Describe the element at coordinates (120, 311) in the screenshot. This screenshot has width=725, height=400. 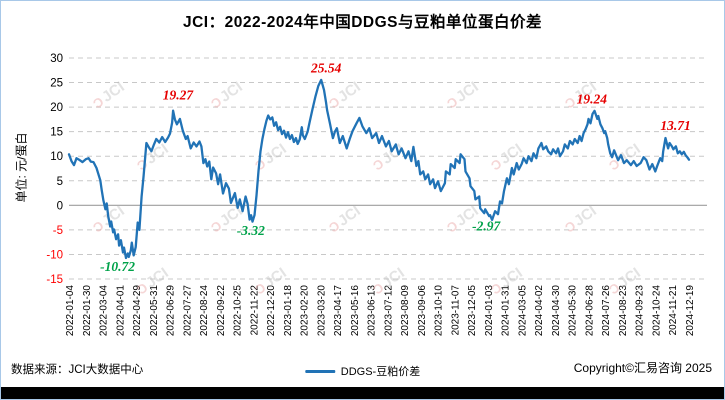
I see `x-tick-label: 2022-04-01` at that location.